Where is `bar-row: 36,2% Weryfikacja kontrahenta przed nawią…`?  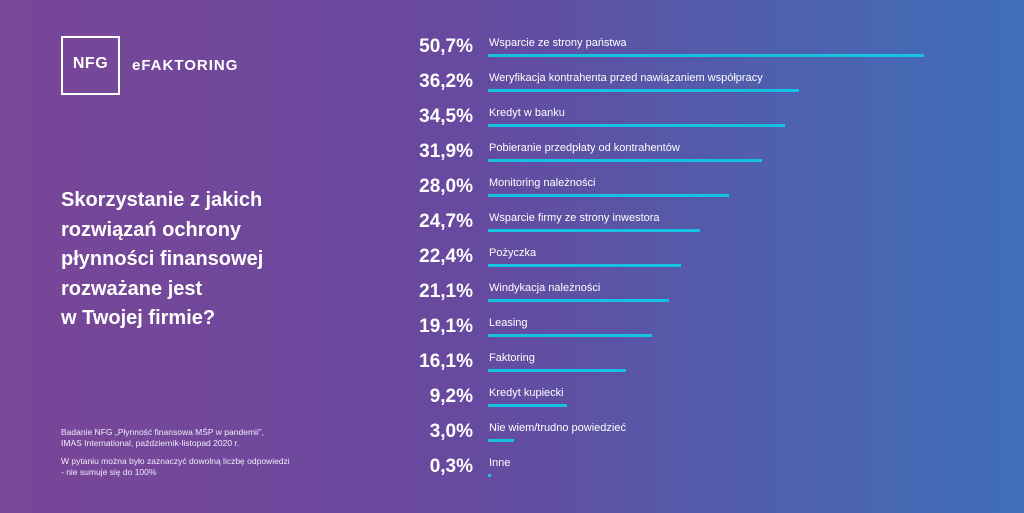 bar-row: 36,2% Weryfikacja kontrahenta przed nawią… is located at coordinates (675, 86).